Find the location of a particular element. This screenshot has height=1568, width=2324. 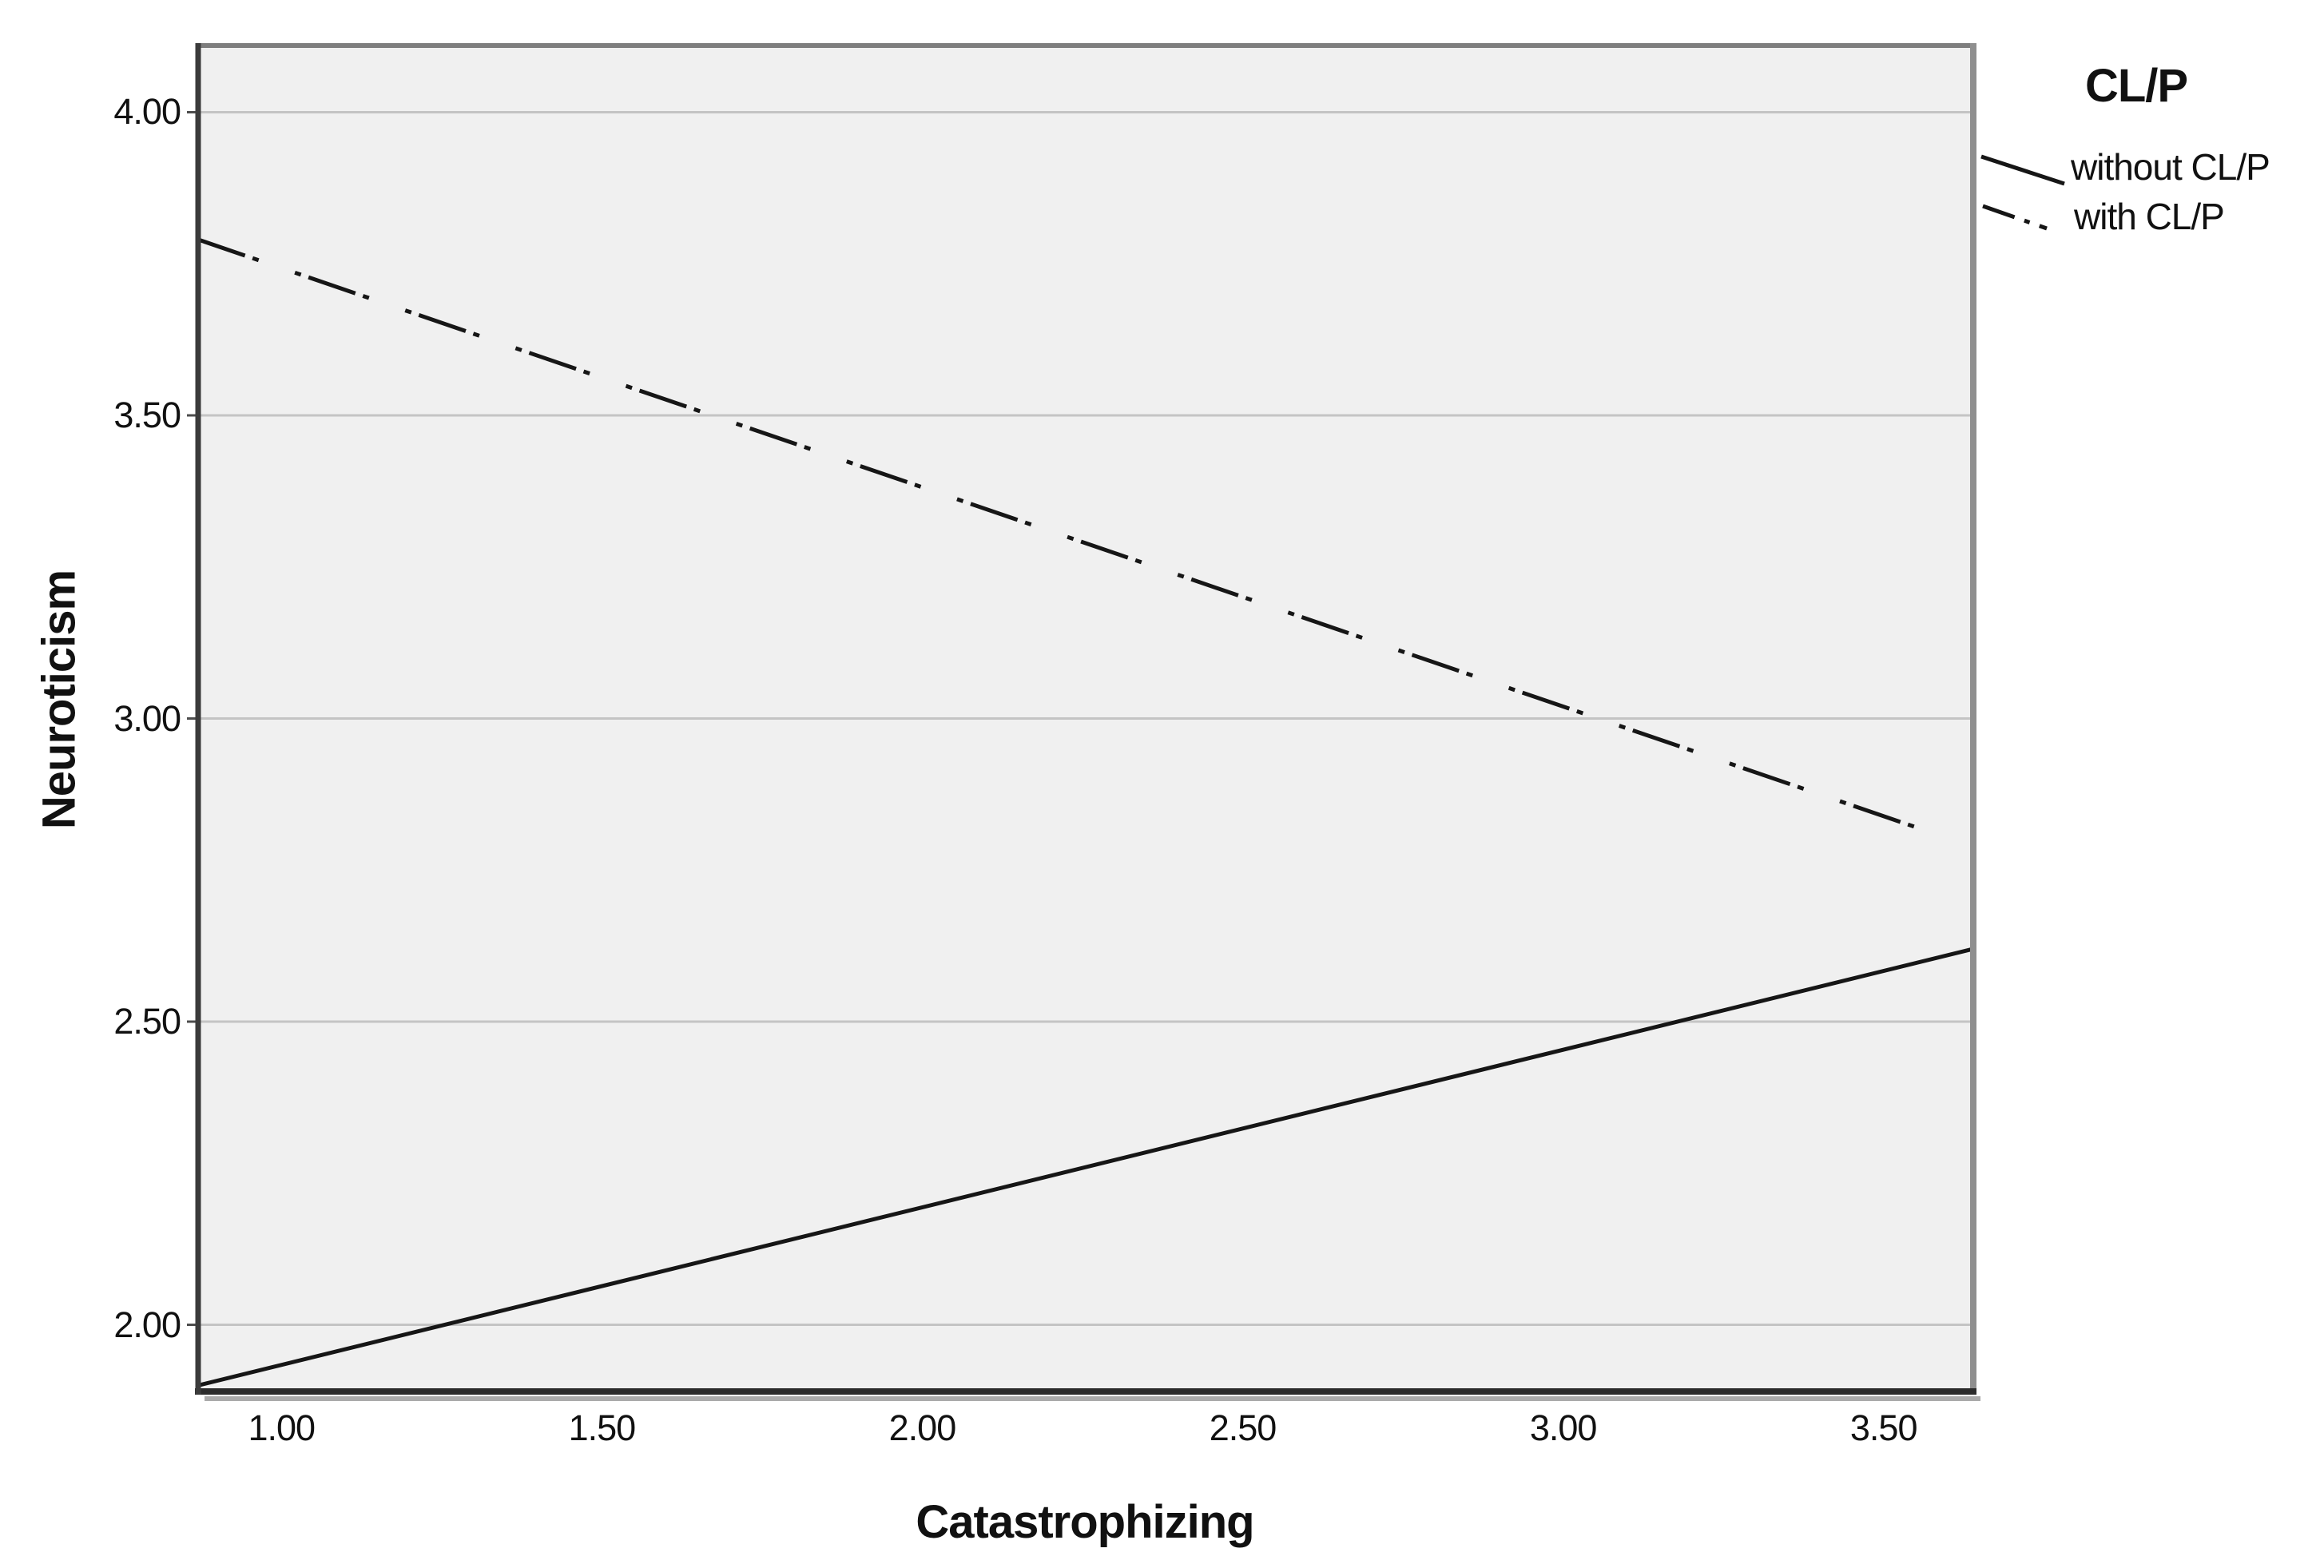

legend-line-with-clp-icon is located at coordinates (2015, 217).